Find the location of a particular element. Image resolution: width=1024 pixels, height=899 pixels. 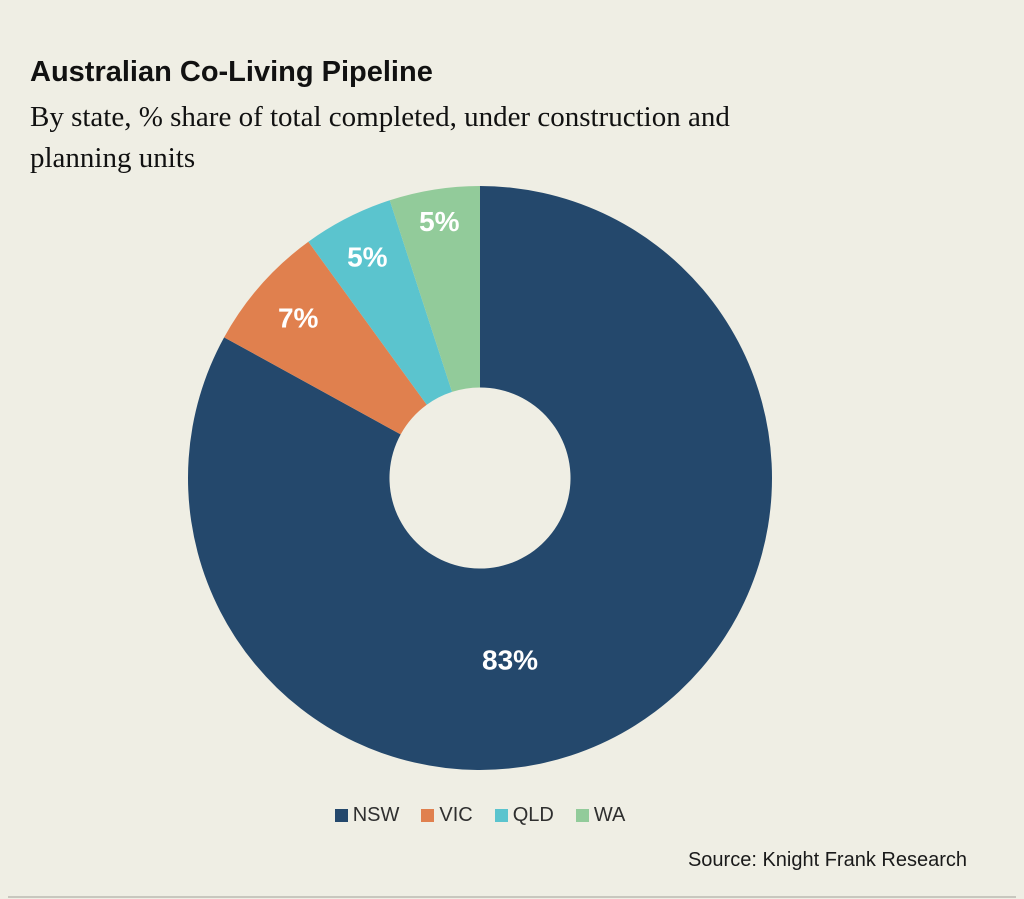

slice-label-vic: 7% is located at coordinates (298, 318).